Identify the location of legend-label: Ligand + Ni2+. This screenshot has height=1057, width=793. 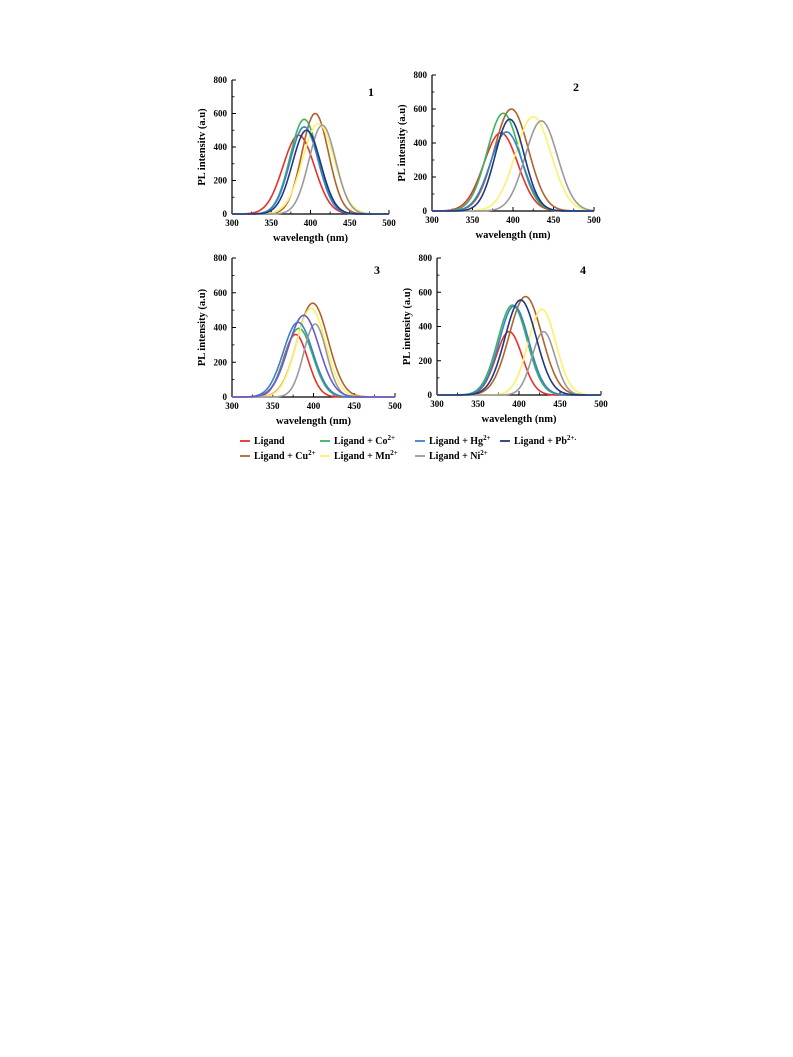
(458, 455).